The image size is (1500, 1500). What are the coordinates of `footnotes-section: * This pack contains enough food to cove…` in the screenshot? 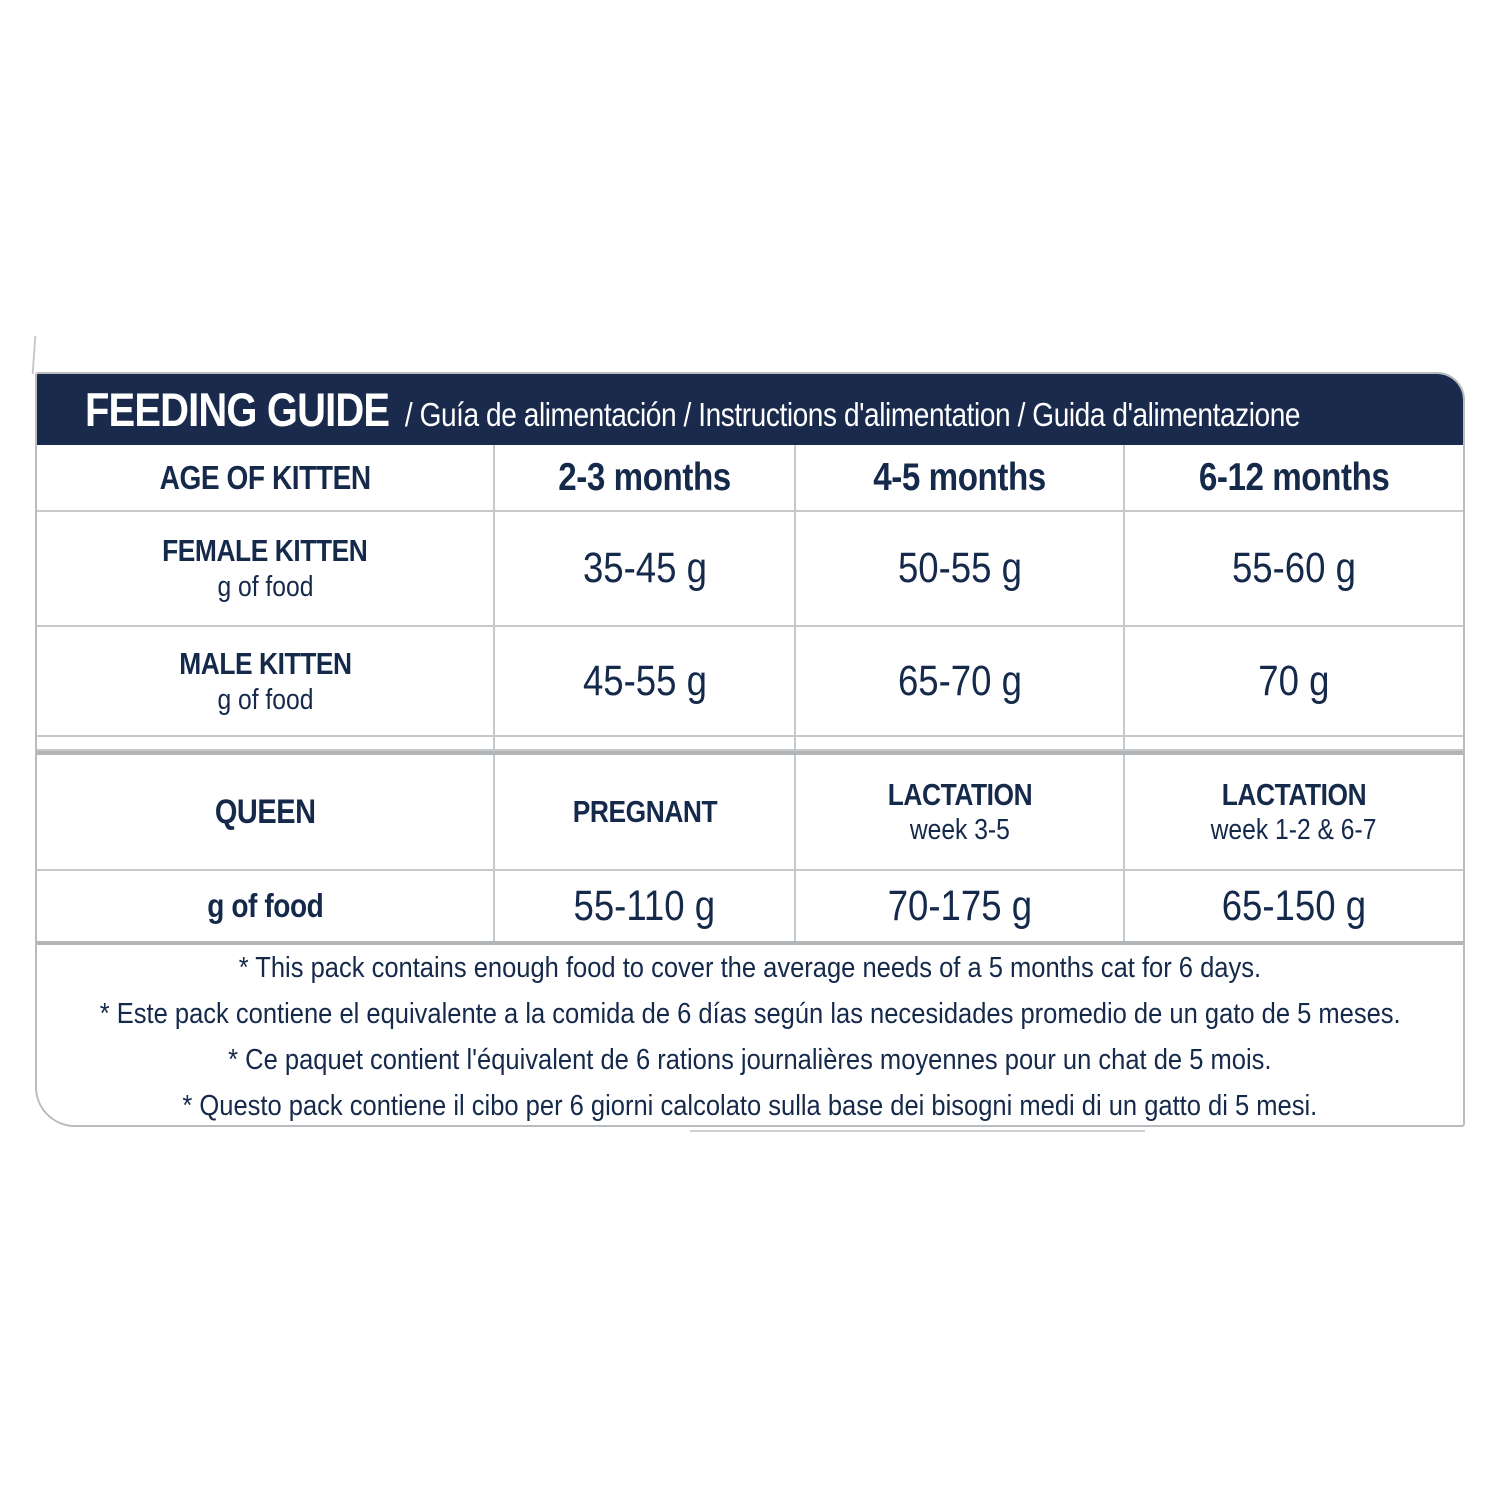 It's located at (750, 1033).